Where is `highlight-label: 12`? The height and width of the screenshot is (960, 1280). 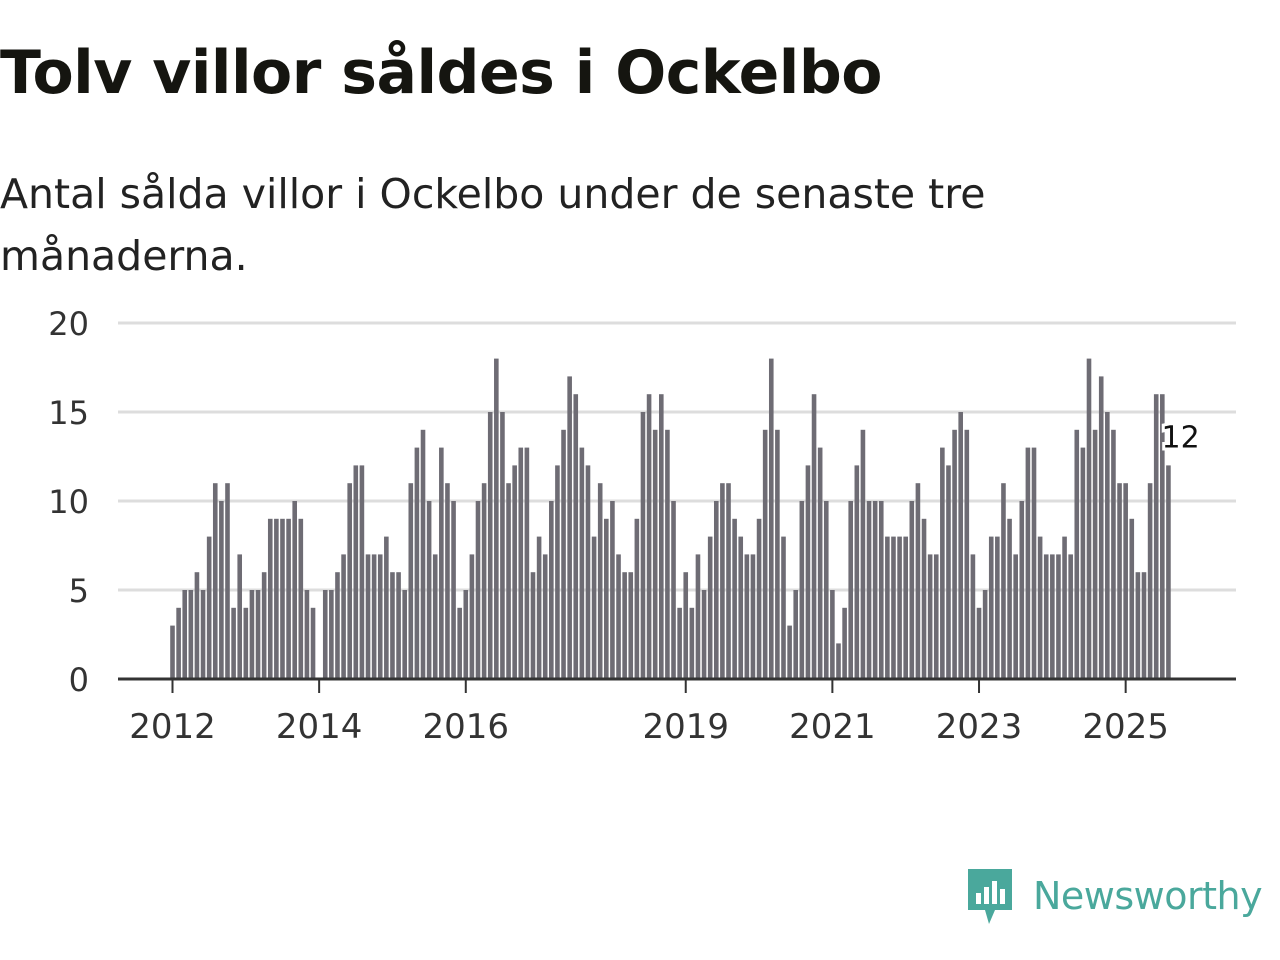
highlight-label: 12 is located at coordinates (1181, 437).